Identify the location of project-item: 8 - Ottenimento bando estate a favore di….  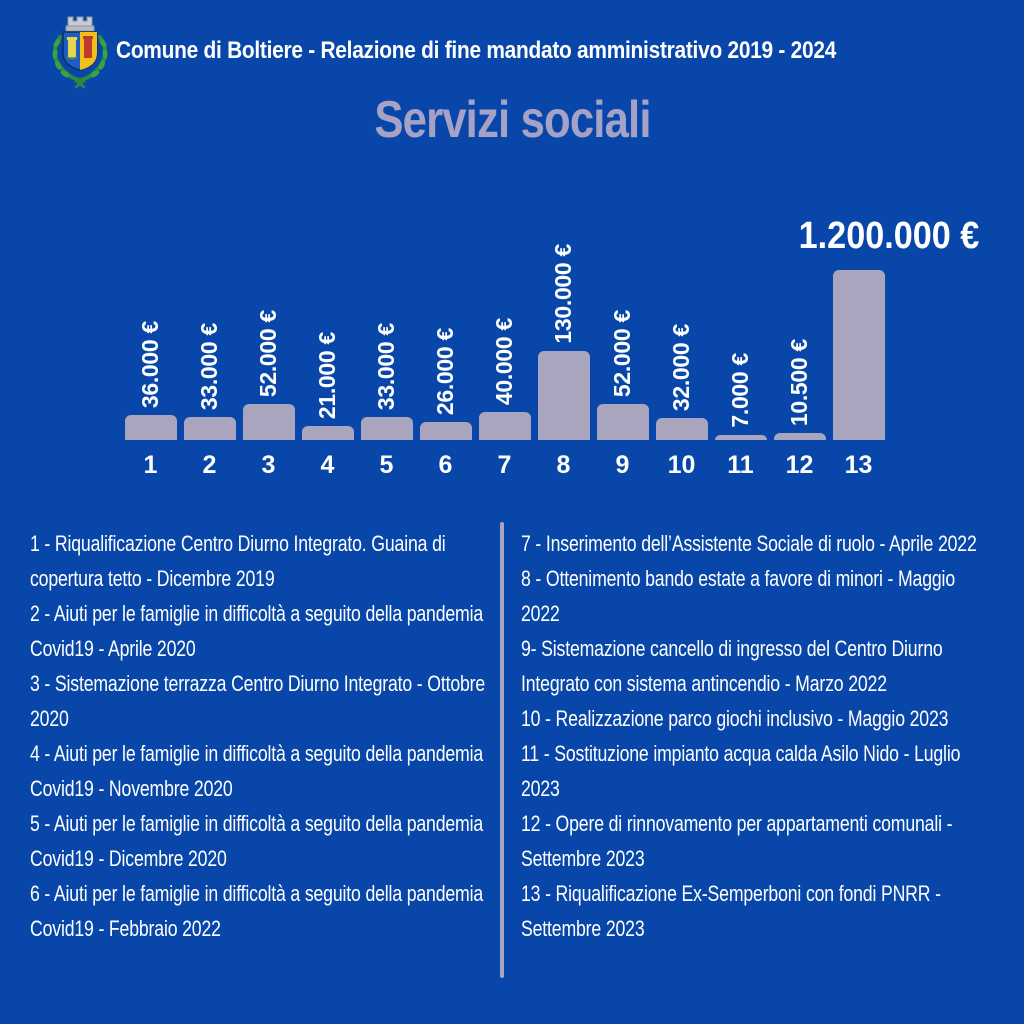
(738, 596).